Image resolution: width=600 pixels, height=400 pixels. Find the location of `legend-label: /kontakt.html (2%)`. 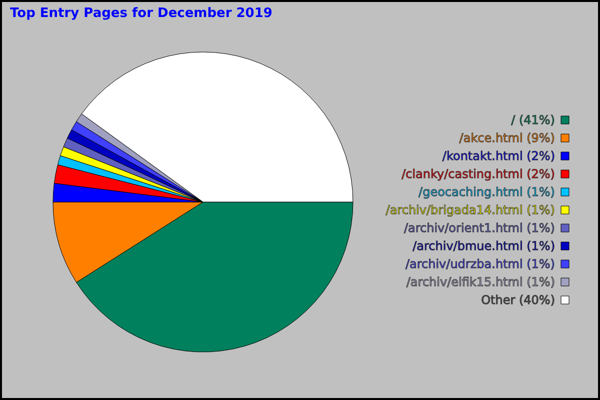

legend-label: /kontakt.html (2%) is located at coordinates (498, 156).